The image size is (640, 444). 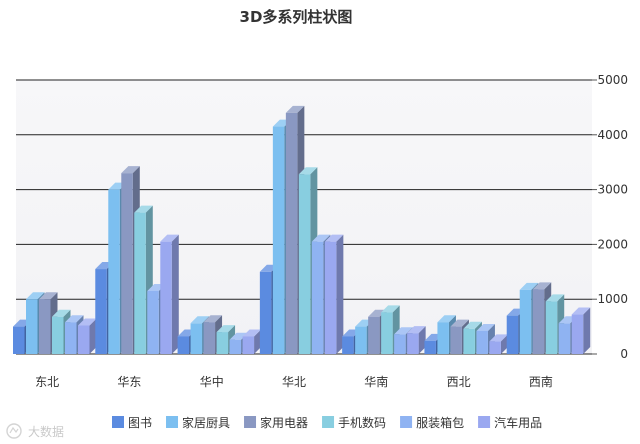 I want to click on y-axis-ticks: 0 1000 2000 3000 4000 5000, so click(x=612, y=217).